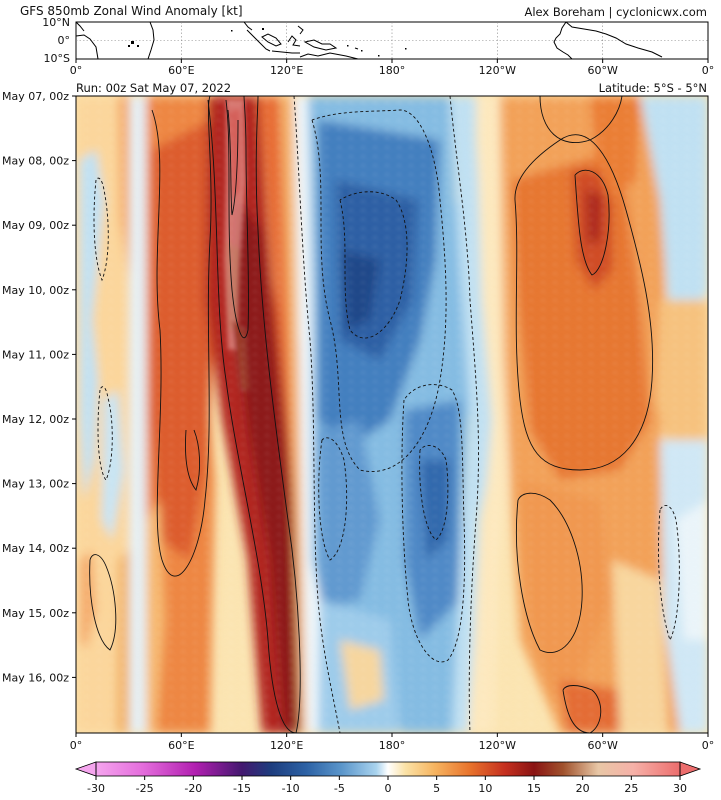  Describe the element at coordinates (497, 745) in the screenshot. I see `x-tick-label: 120°W` at that location.